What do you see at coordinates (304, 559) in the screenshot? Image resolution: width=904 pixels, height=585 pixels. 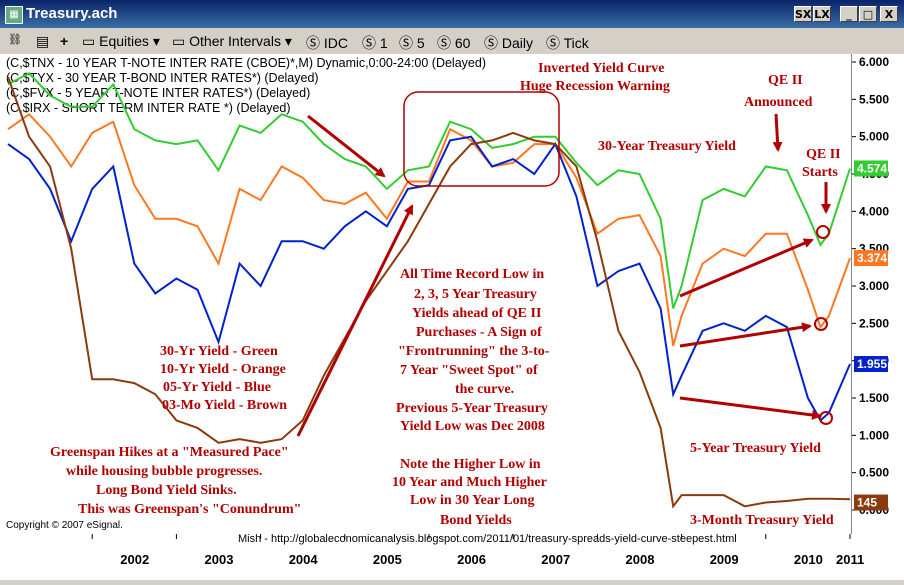 I see `x-tick-label: 2004` at bounding box center [304, 559].